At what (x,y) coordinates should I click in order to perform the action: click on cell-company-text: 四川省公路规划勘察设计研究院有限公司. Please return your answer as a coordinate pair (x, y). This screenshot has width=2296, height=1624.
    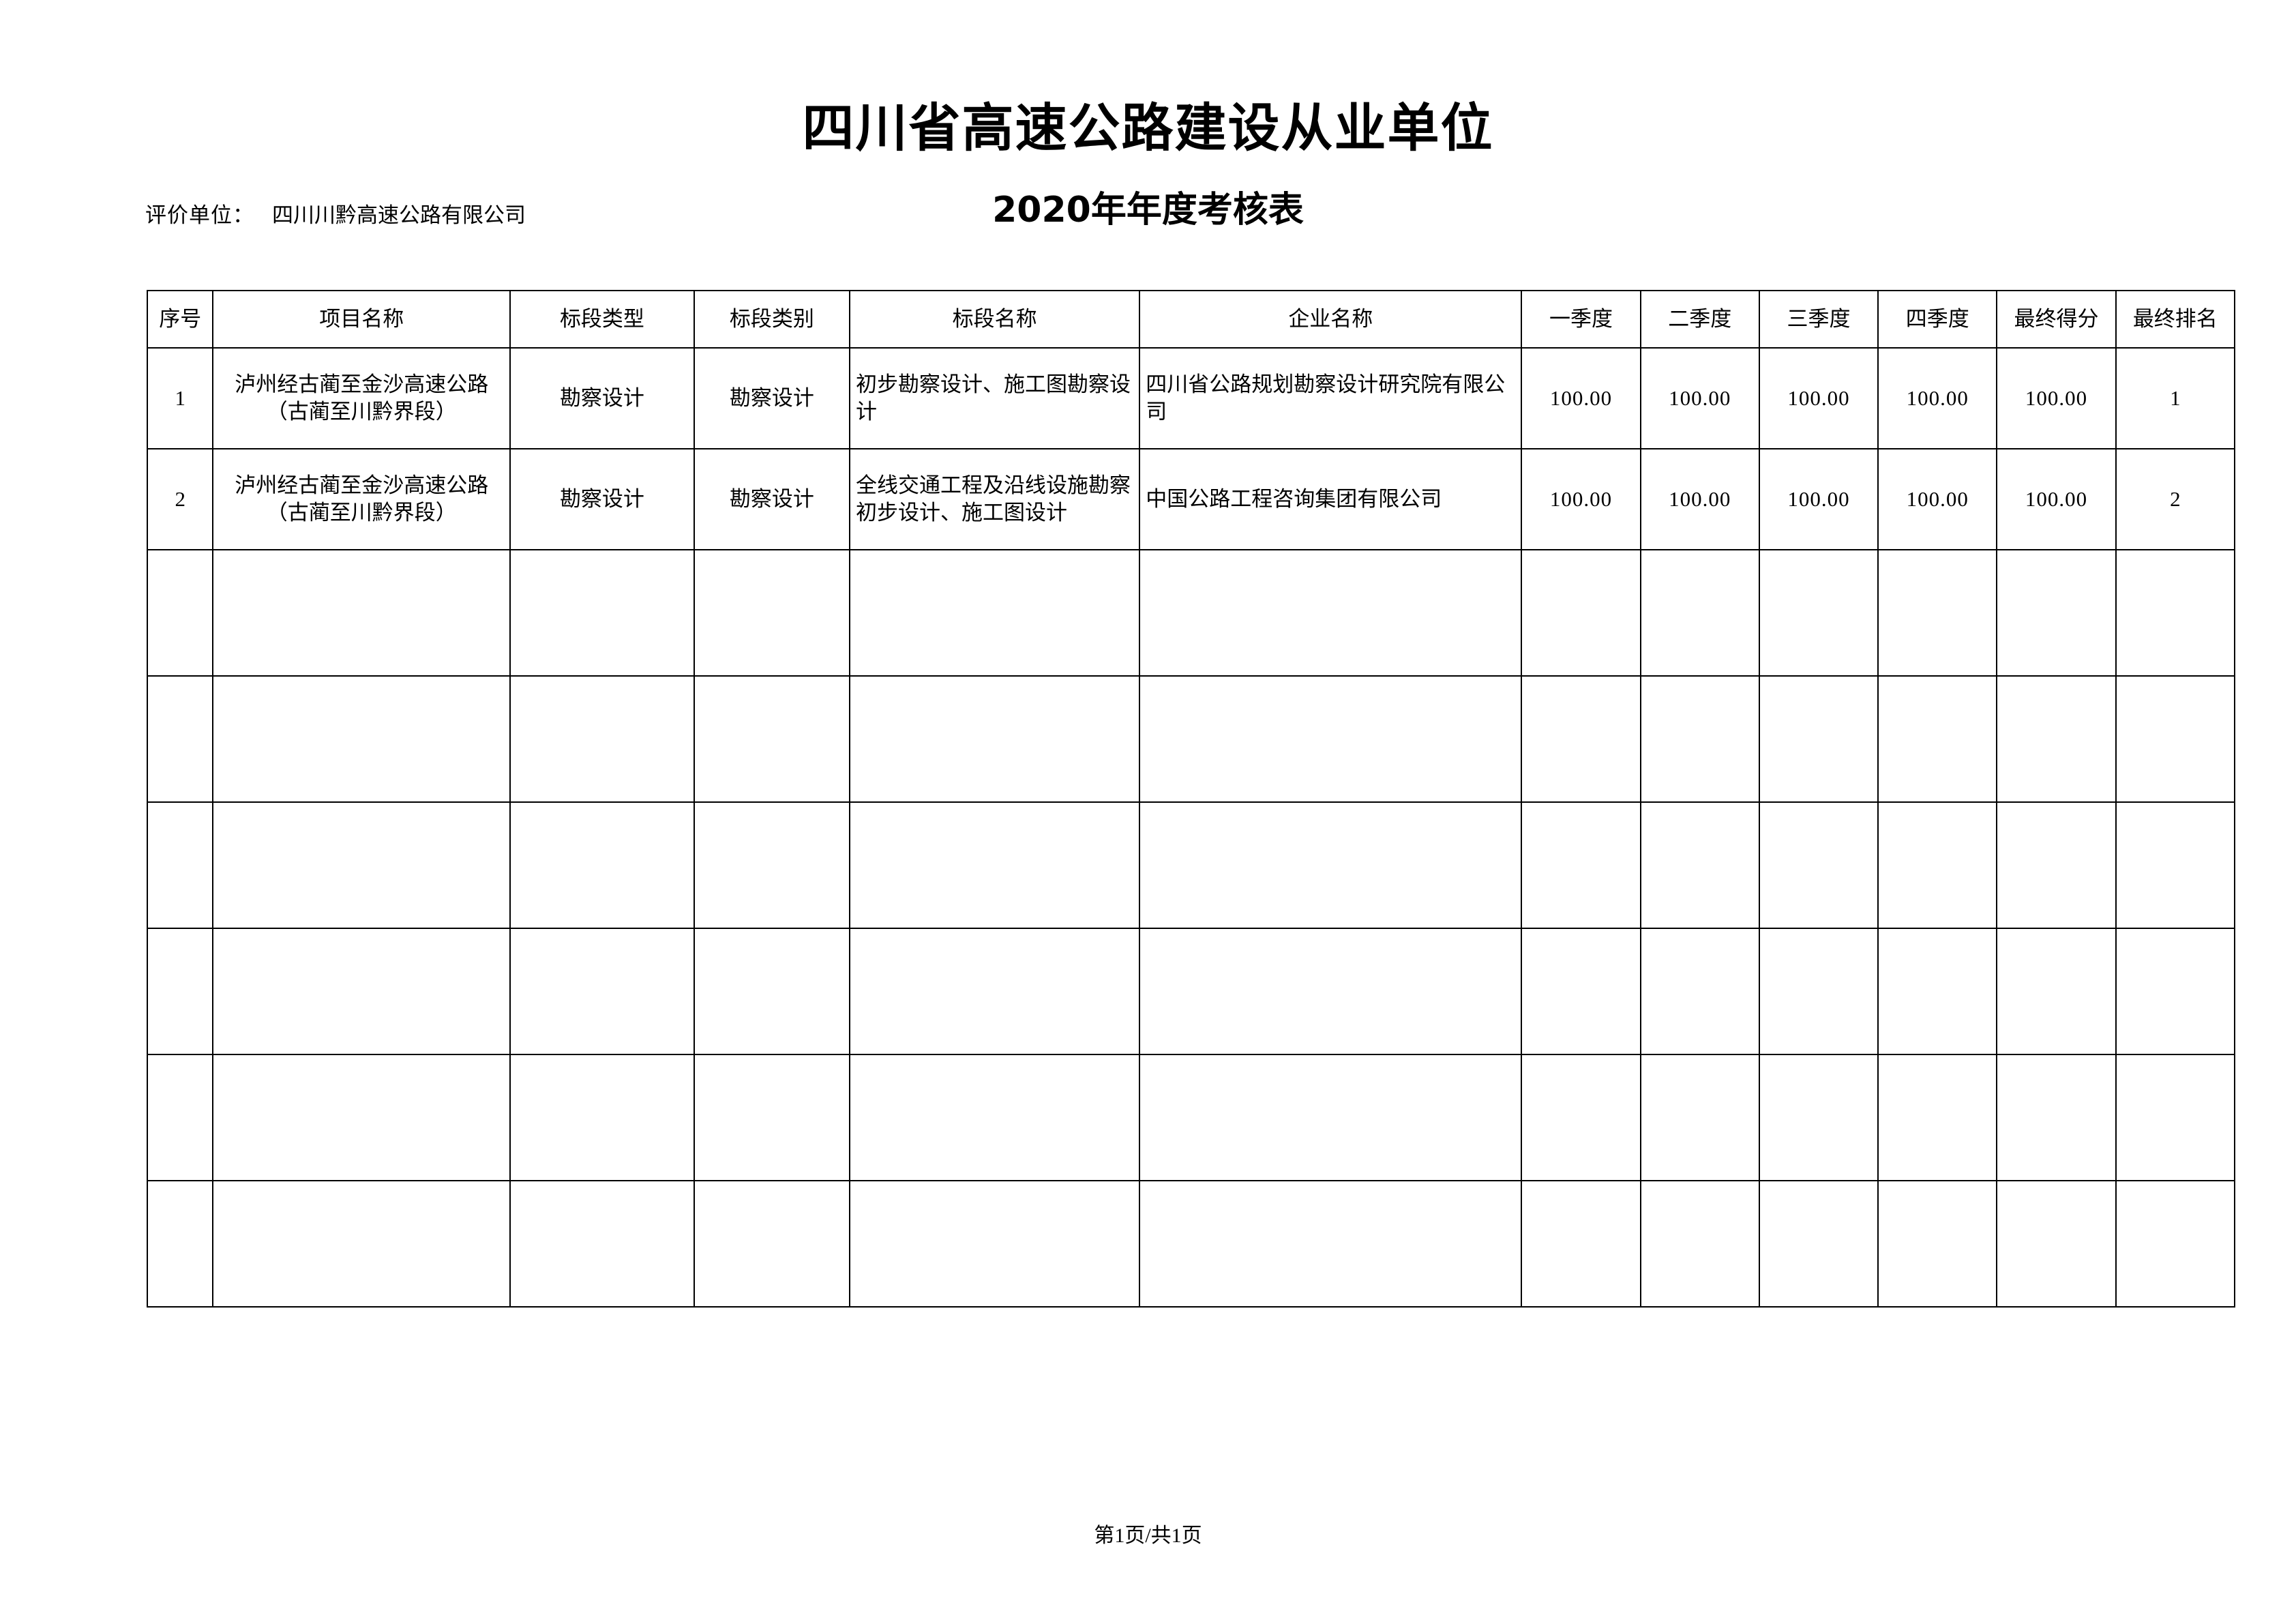
    Looking at the image, I should click on (1326, 398).